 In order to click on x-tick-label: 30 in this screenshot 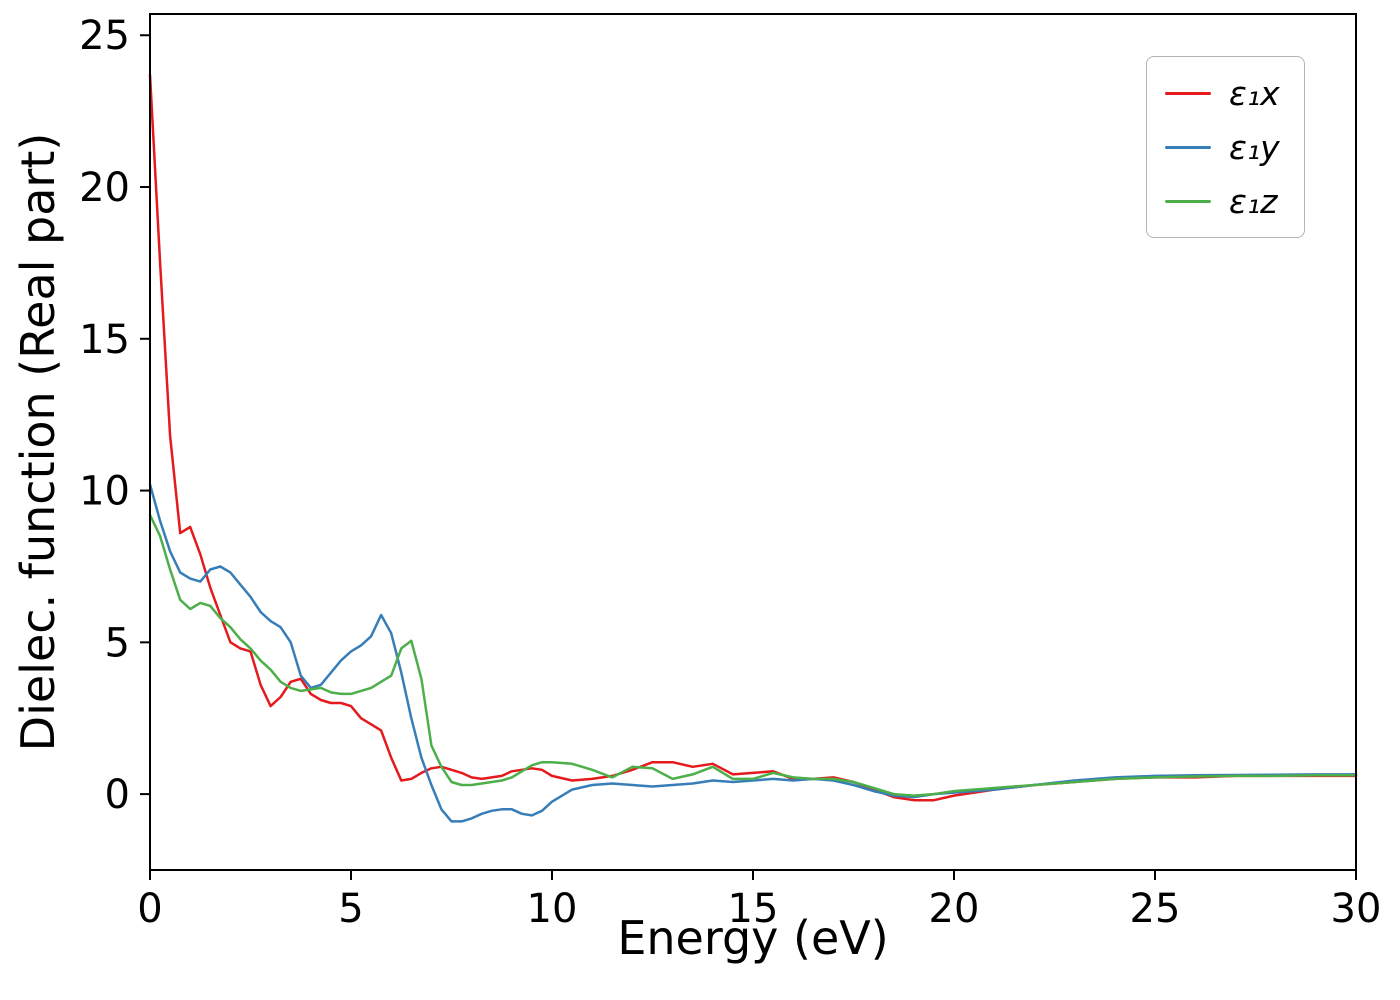, I will do `click(1356, 909)`.